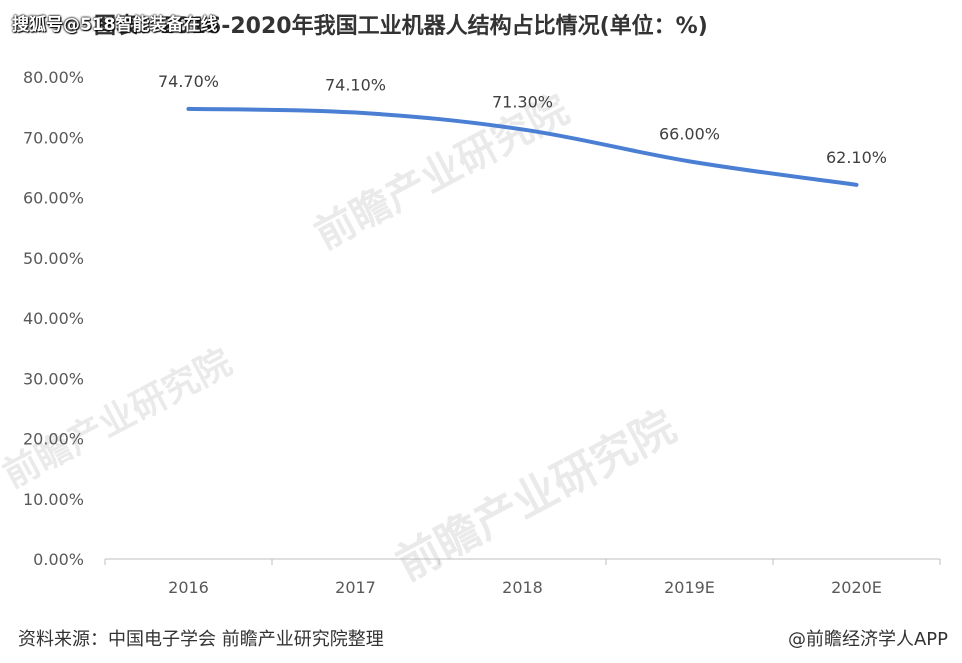  Describe the element at coordinates (53, 258) in the screenshot. I see `y-tick-label: 50.00%` at that location.